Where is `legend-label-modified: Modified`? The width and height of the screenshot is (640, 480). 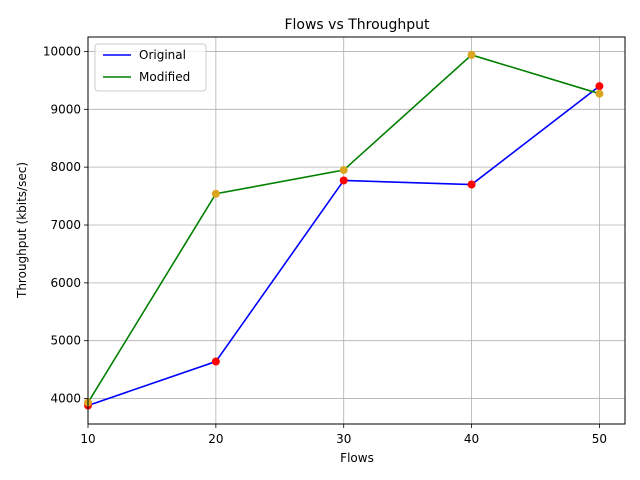
legend-label-modified: Modified is located at coordinates (164, 77).